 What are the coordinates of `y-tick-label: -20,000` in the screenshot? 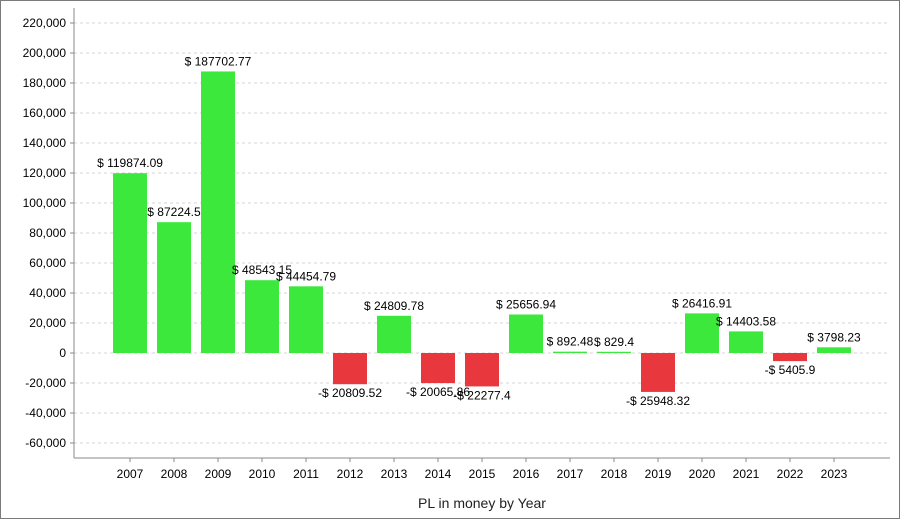 It's located at (45, 383).